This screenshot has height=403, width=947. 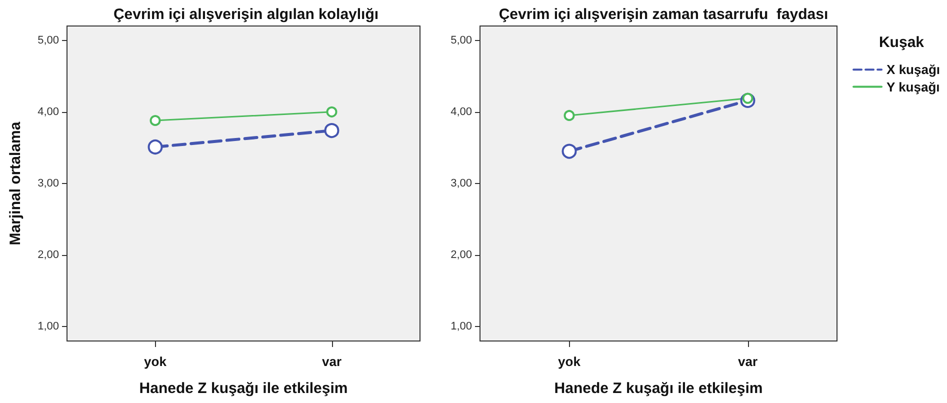 What do you see at coordinates (913, 86) in the screenshot?
I see `legend-label: Y kuşağı` at bounding box center [913, 86].